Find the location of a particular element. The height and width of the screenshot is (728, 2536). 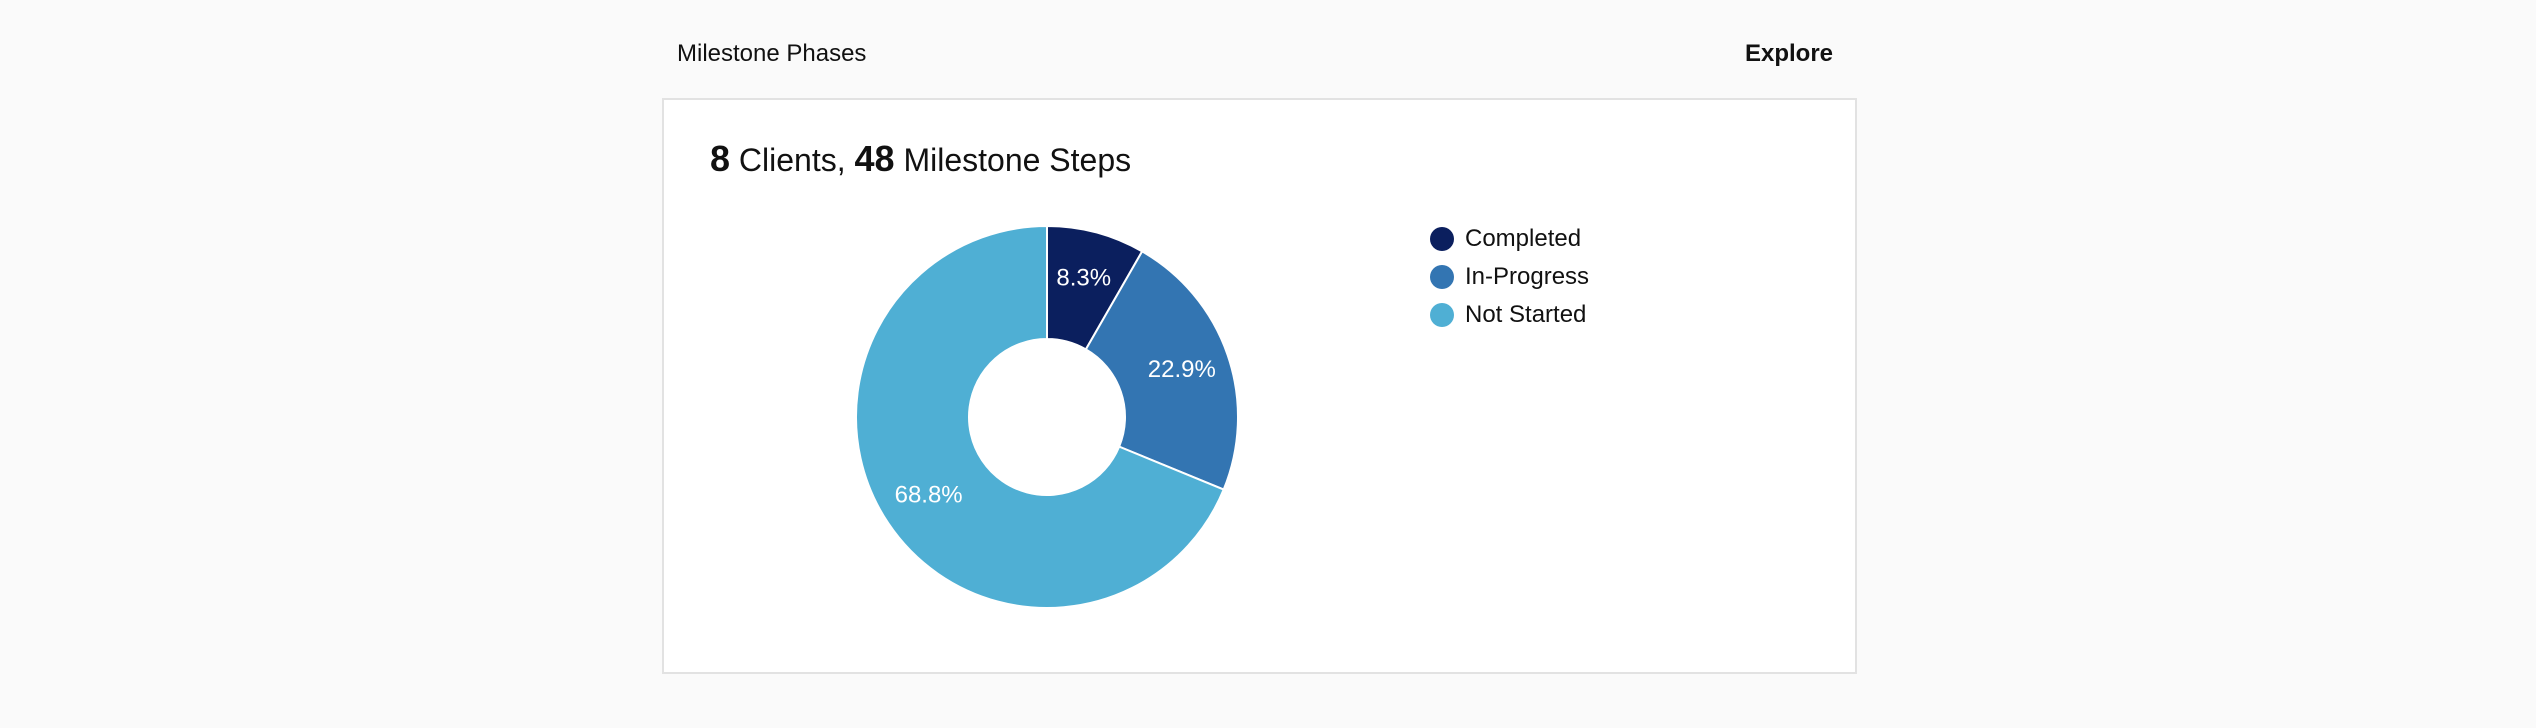

donut-slice-not-started is located at coordinates (1040, 416).